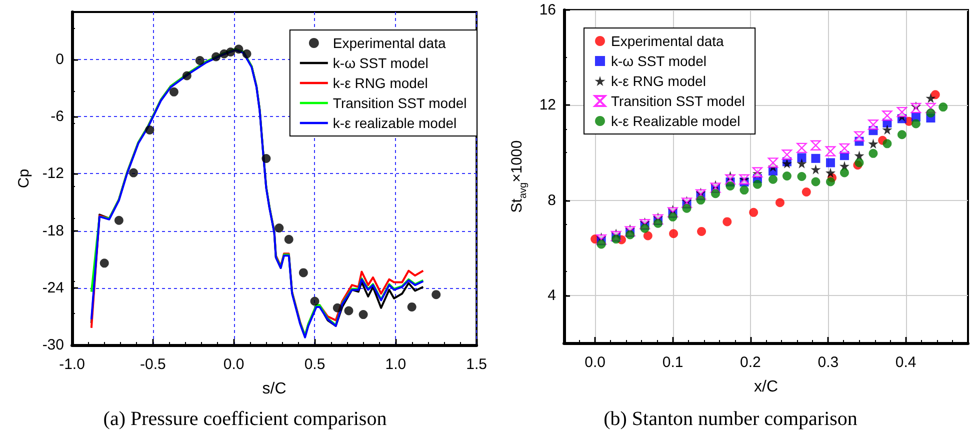 The height and width of the screenshot is (436, 971). What do you see at coordinates (153, 364) in the screenshot?
I see `x-tick-label: -0.5` at bounding box center [153, 364].